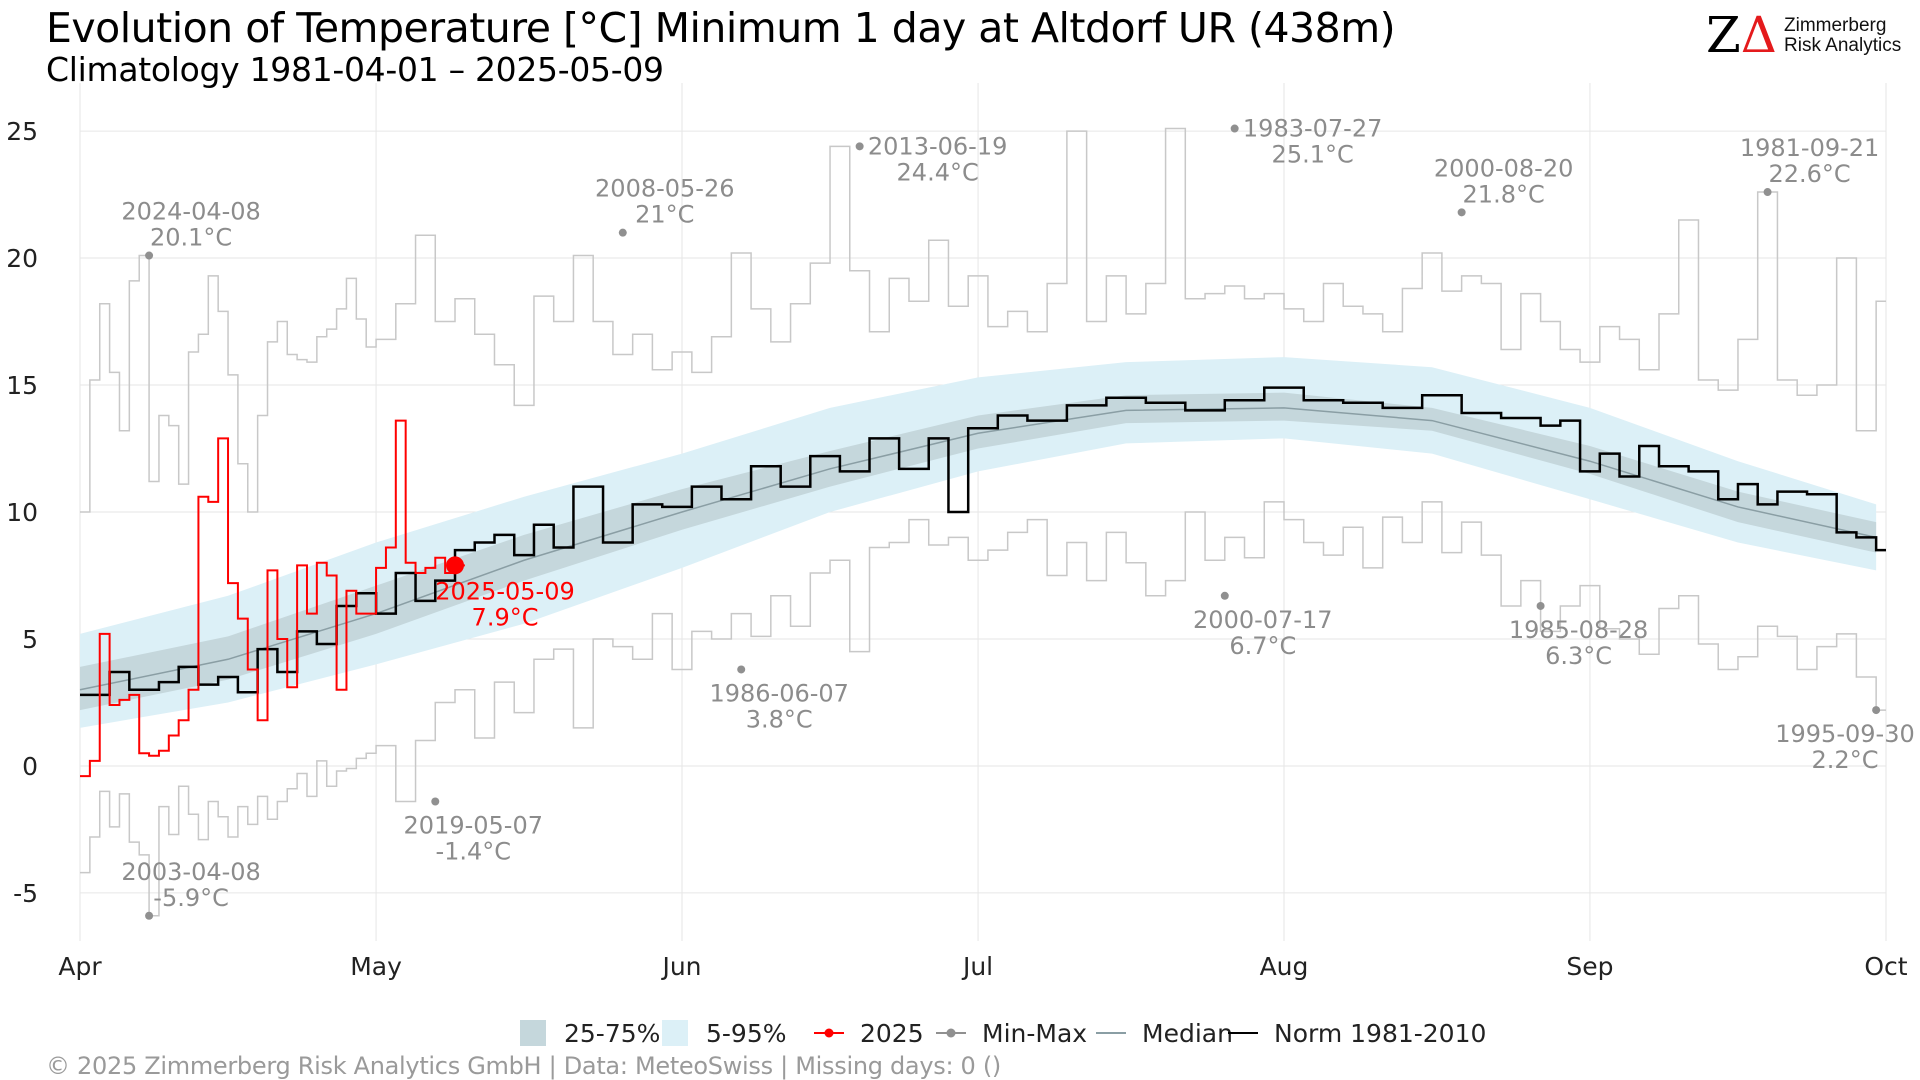  What do you see at coordinates (355, 69) in the screenshot?
I see `chart-subtitle: Climatology 1981-04-01 – 2025-05-09` at bounding box center [355, 69].